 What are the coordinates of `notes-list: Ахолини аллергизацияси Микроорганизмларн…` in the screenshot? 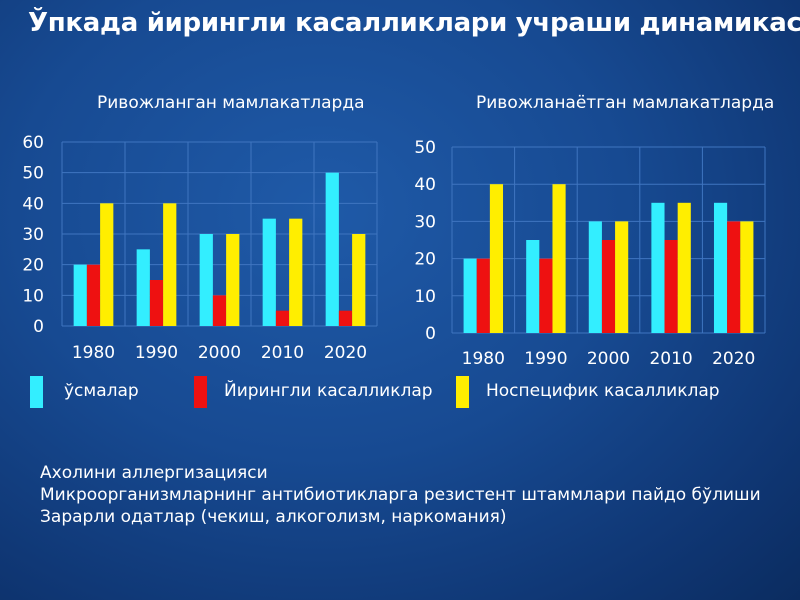 It's located at (420, 495).